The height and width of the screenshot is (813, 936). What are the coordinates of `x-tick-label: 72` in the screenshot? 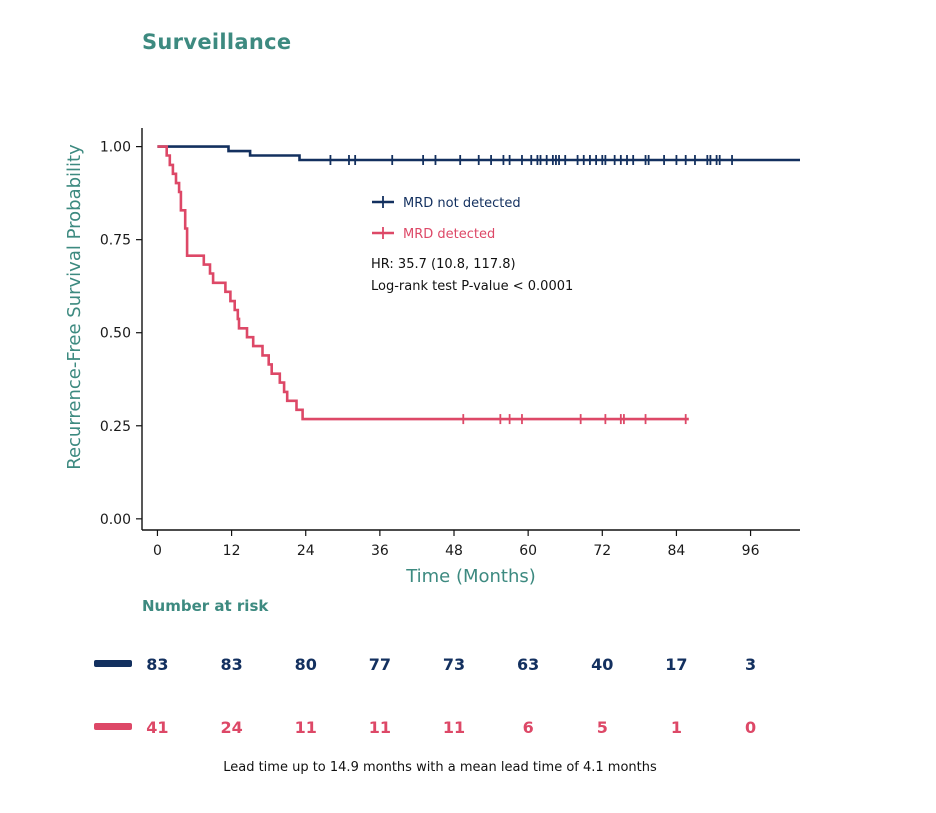 It's located at (602, 551).